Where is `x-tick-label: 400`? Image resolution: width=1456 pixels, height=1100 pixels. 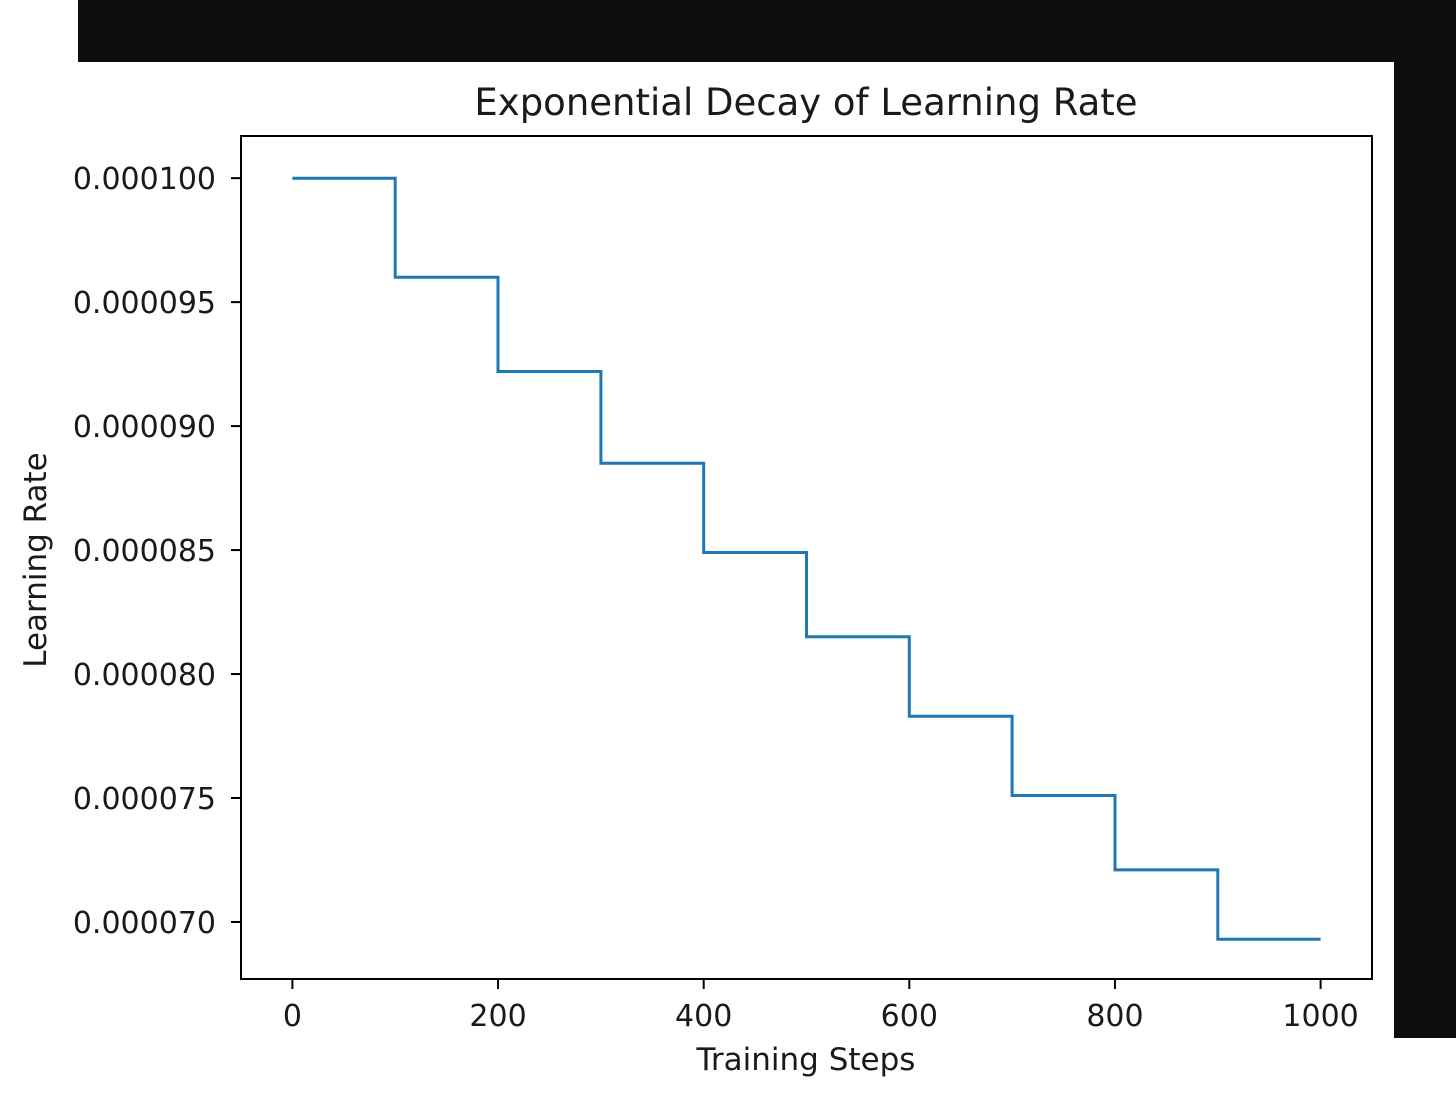
x-tick-label: 400 is located at coordinates (703, 1016).